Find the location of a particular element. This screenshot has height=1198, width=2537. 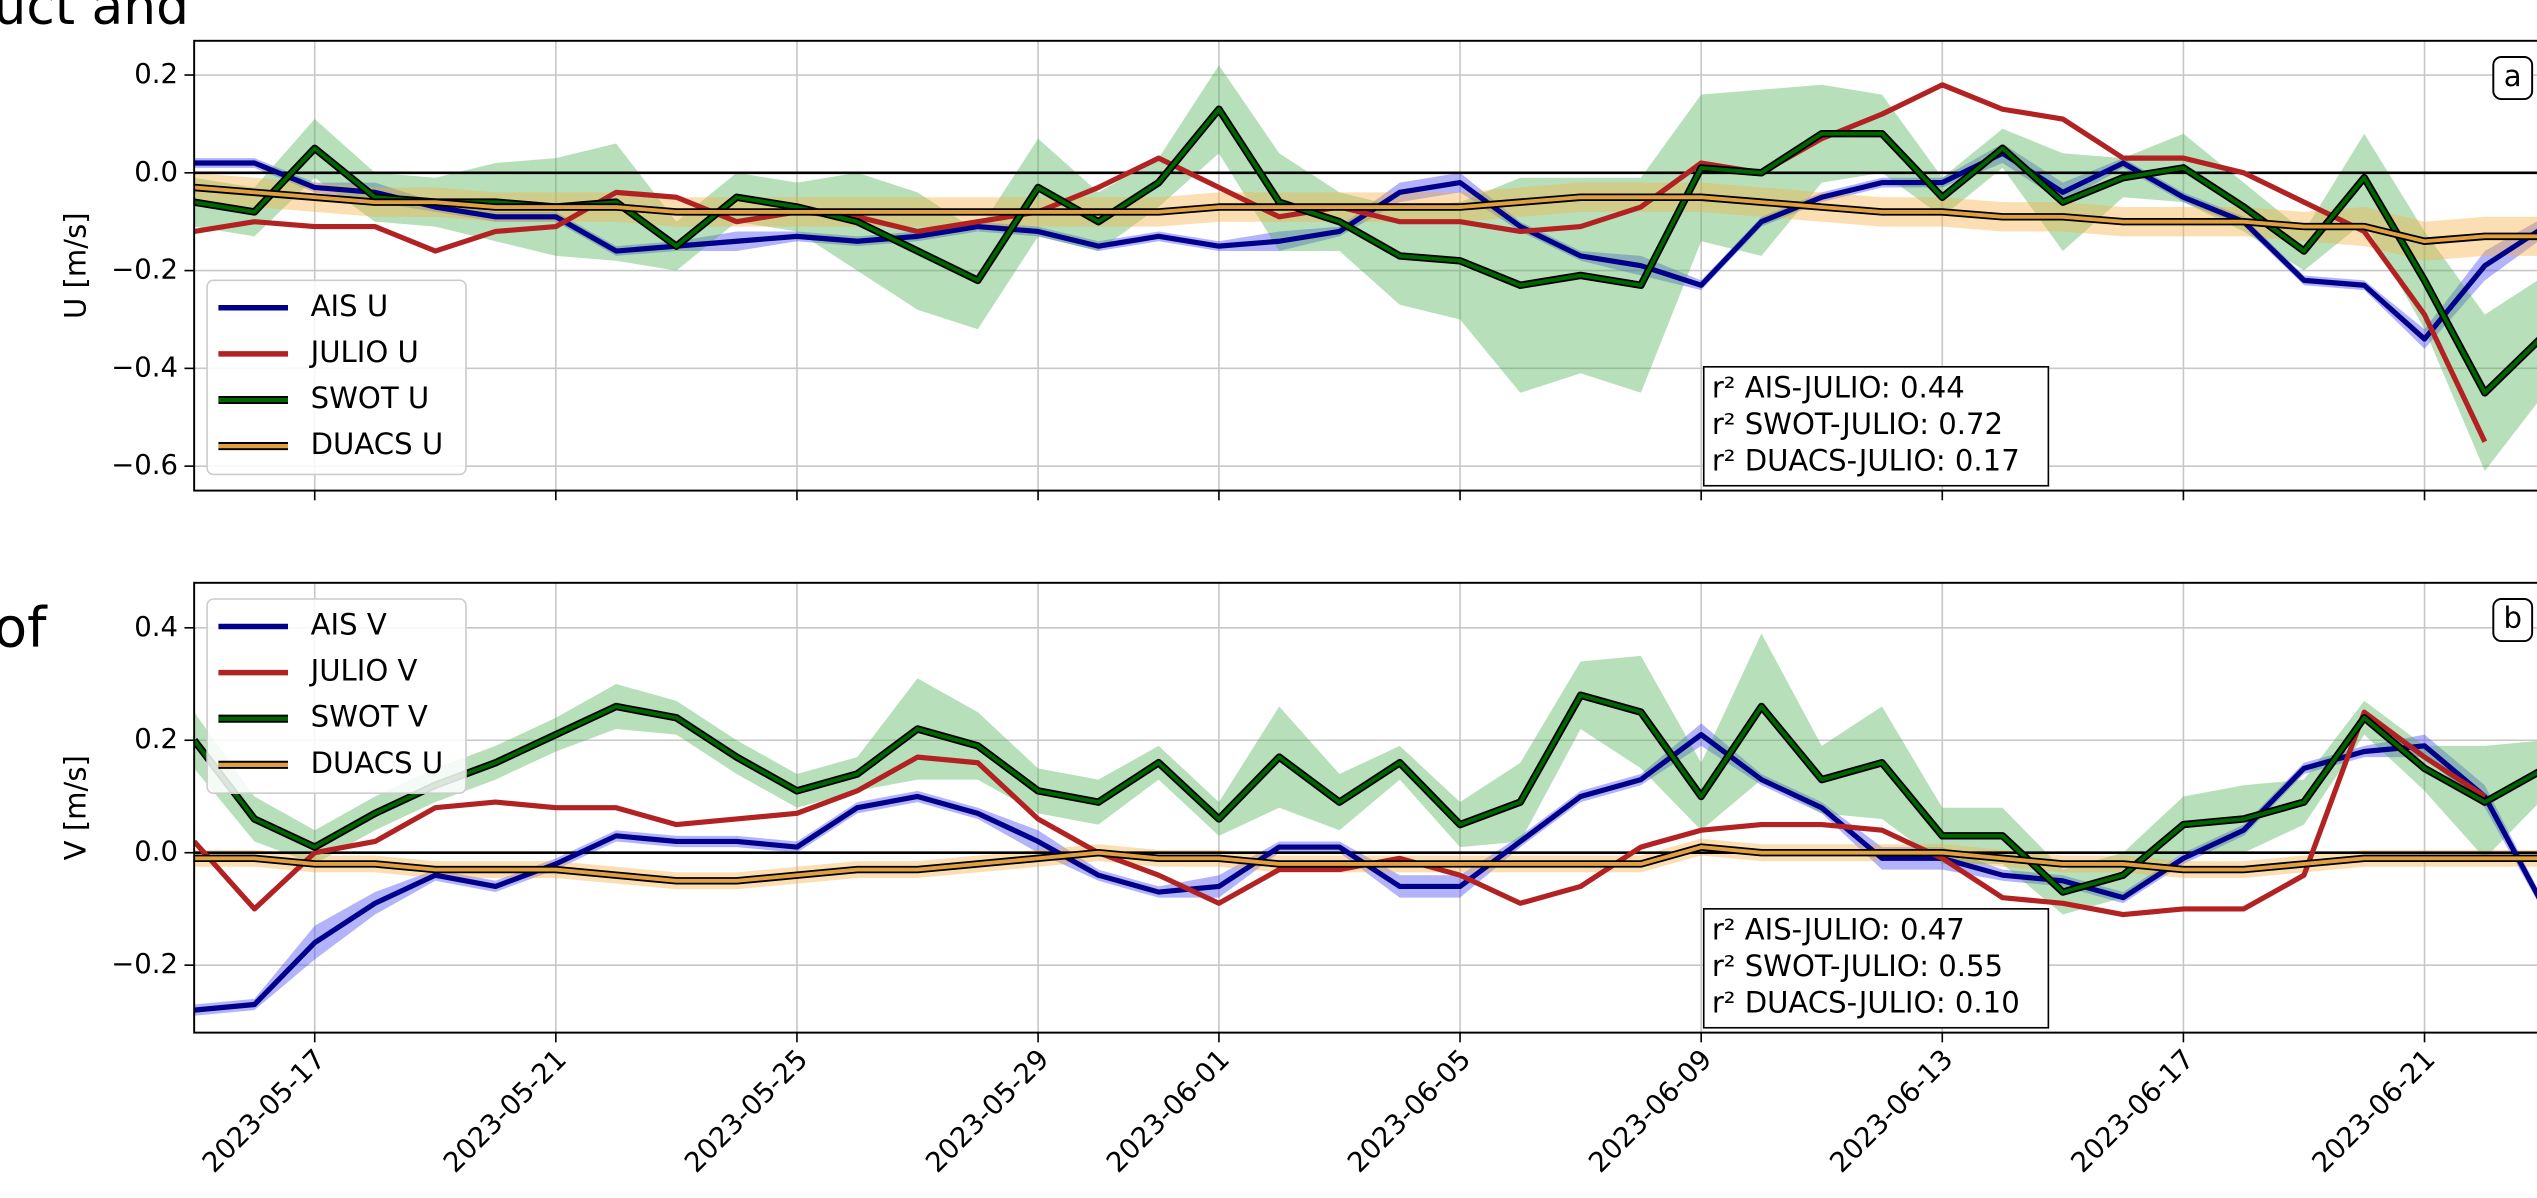

stats-text: r² AIS-JULIO: 0.44 is located at coordinates (1838, 387).